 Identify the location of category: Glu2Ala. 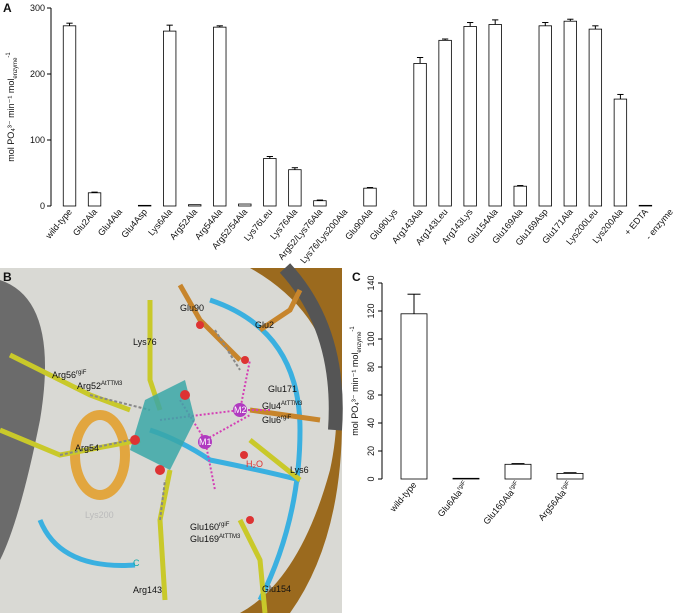
(85, 222).